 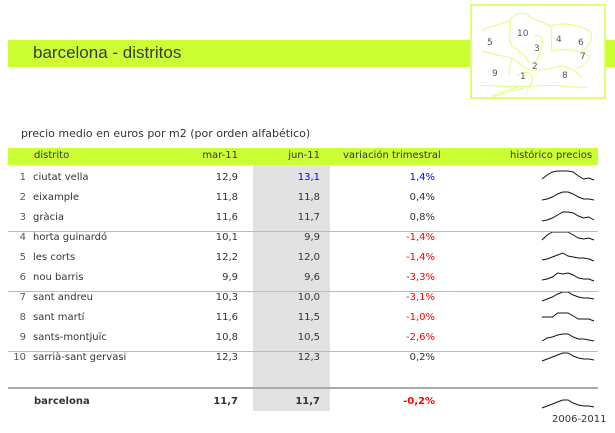 I want to click on price-jun: 9,9, so click(x=312, y=237).